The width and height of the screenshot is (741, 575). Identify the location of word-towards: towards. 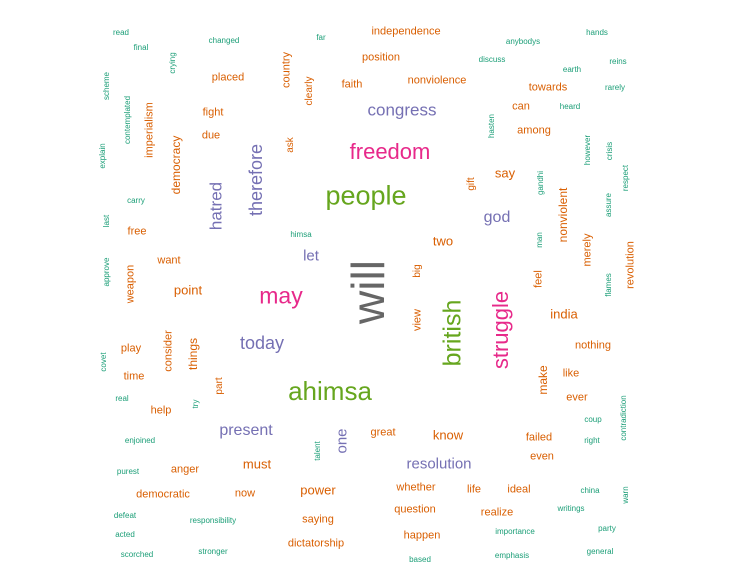
(548, 87).